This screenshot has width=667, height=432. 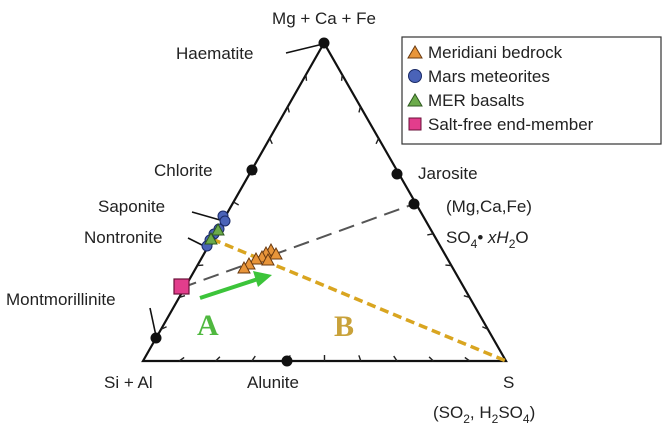 I want to click on chlorite-dot, so click(x=252, y=170).